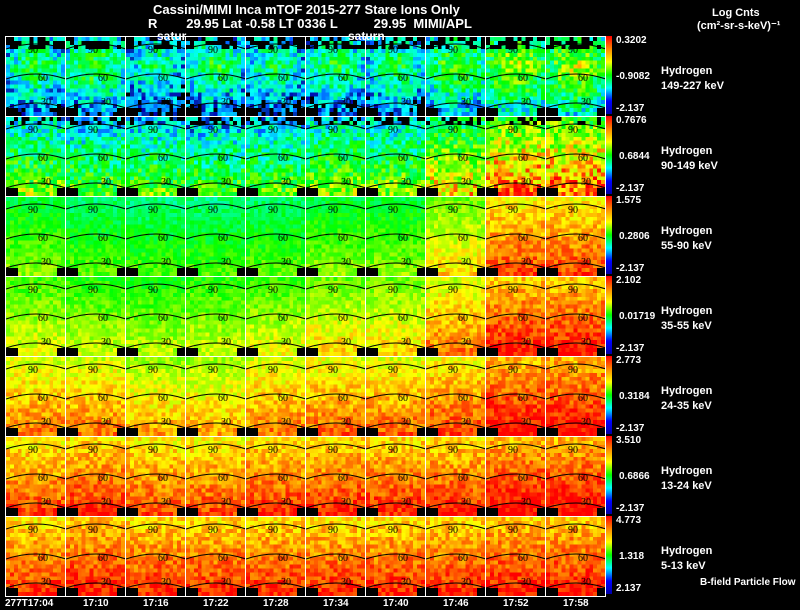 The image size is (800, 610). Describe the element at coordinates (630, 428) in the screenshot. I see `colorbar-min-label: -2.137` at that location.